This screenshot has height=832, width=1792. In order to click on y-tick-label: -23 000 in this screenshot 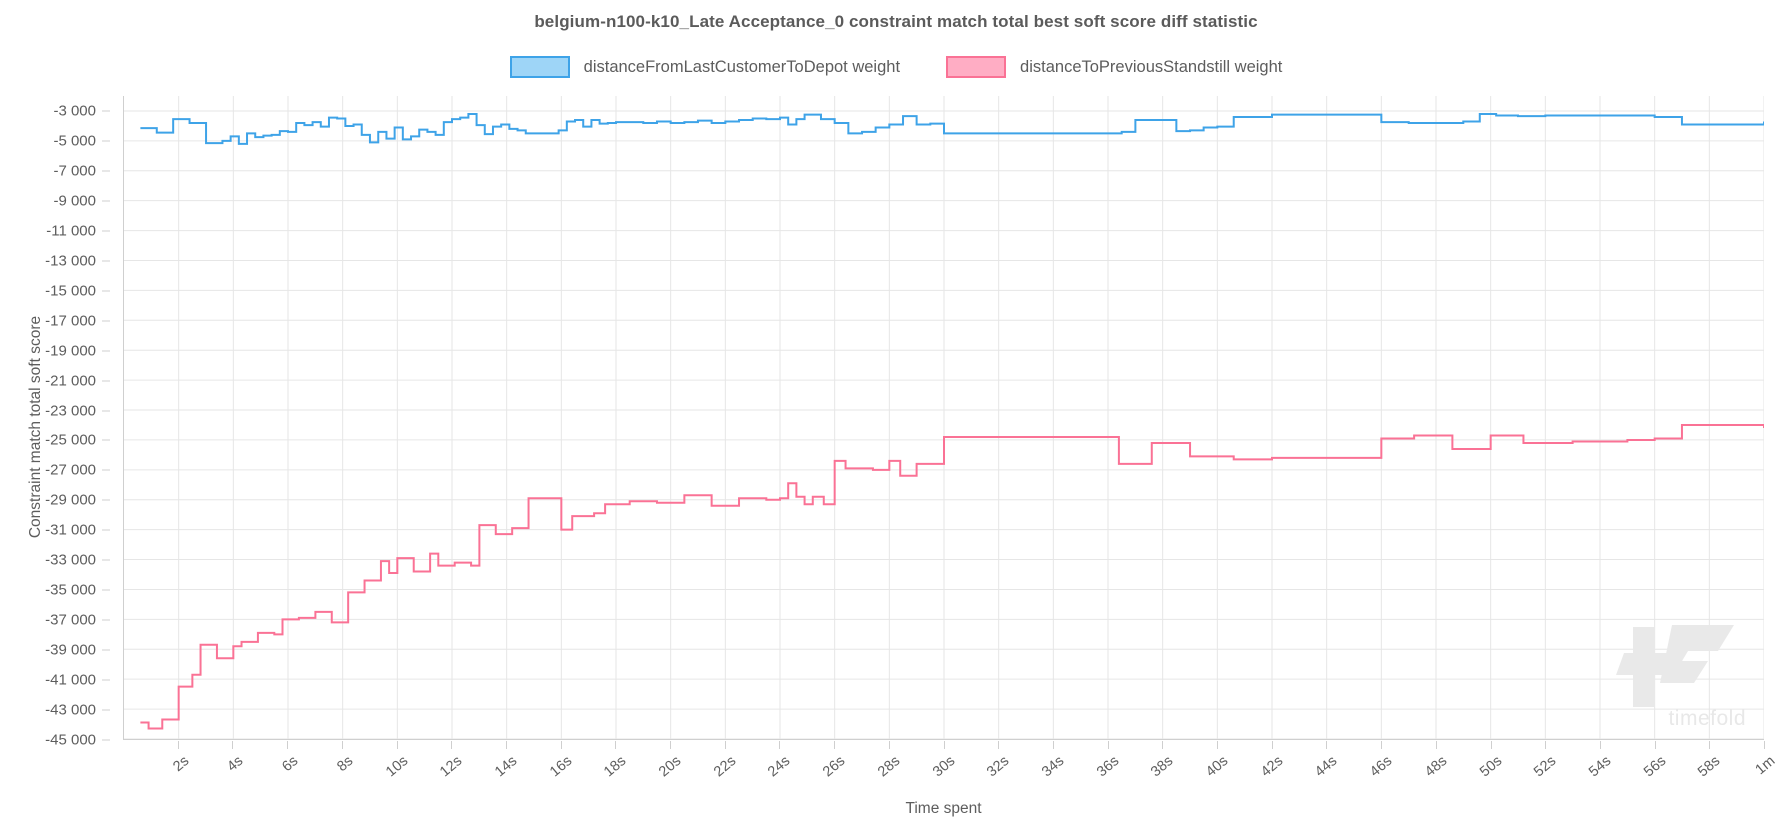, I will do `click(70, 410)`.